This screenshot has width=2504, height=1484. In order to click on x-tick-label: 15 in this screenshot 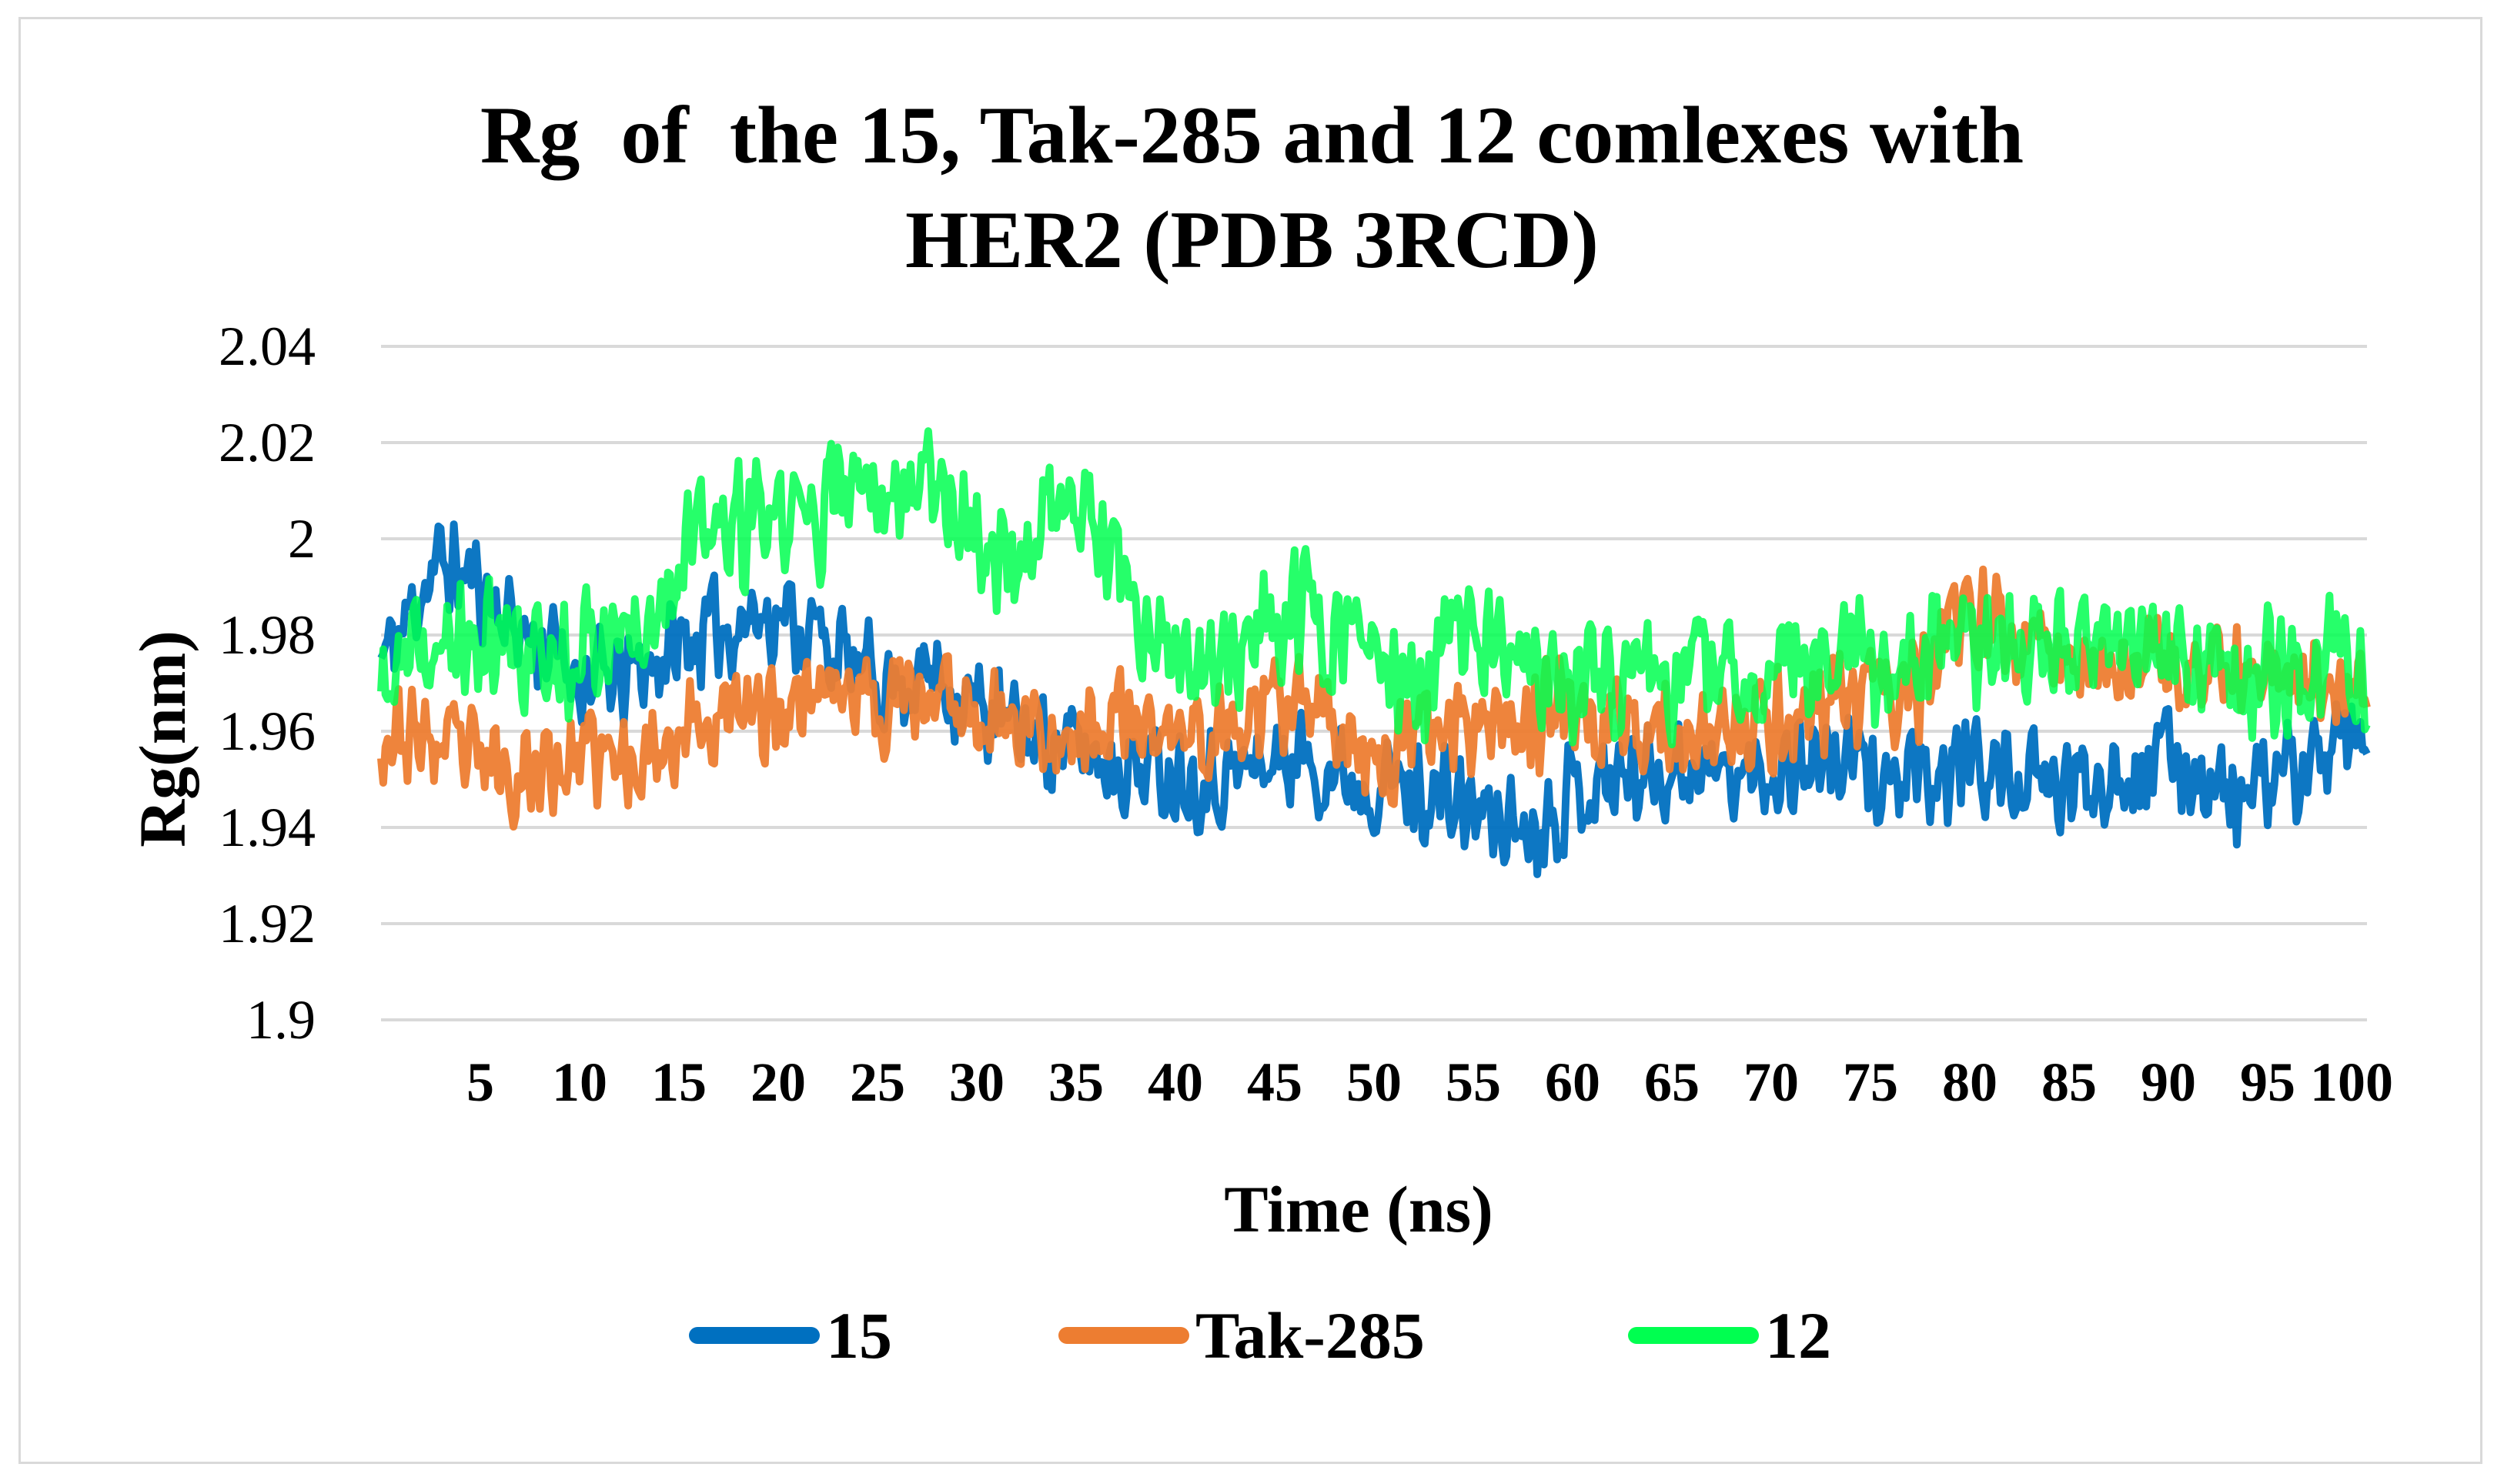, I will do `click(679, 1082)`.